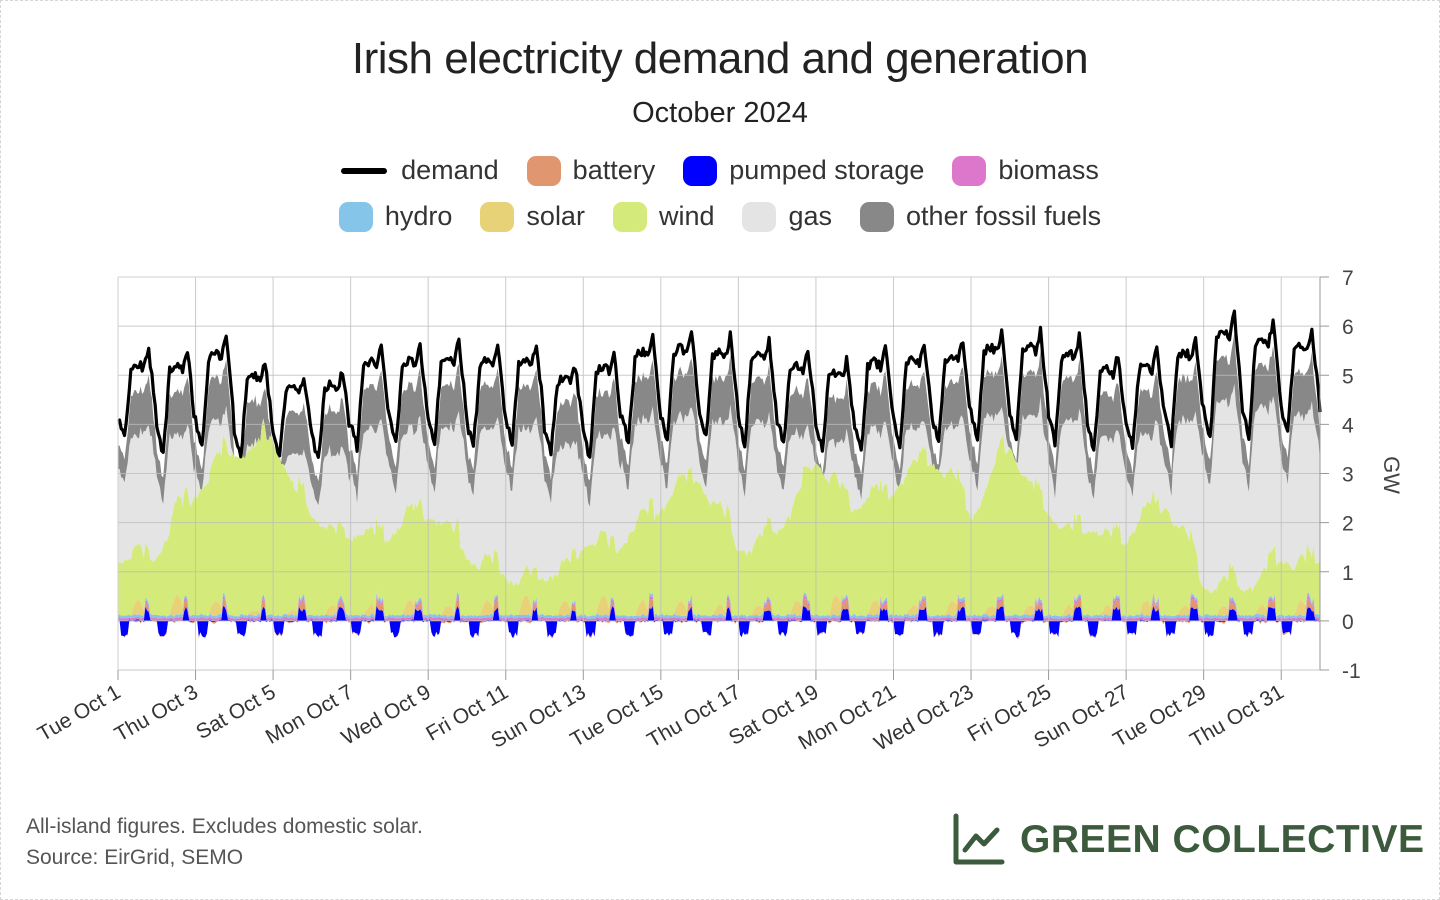 This screenshot has width=1440, height=900. Describe the element at coordinates (686, 216) in the screenshot. I see `legend-label: wind` at that location.